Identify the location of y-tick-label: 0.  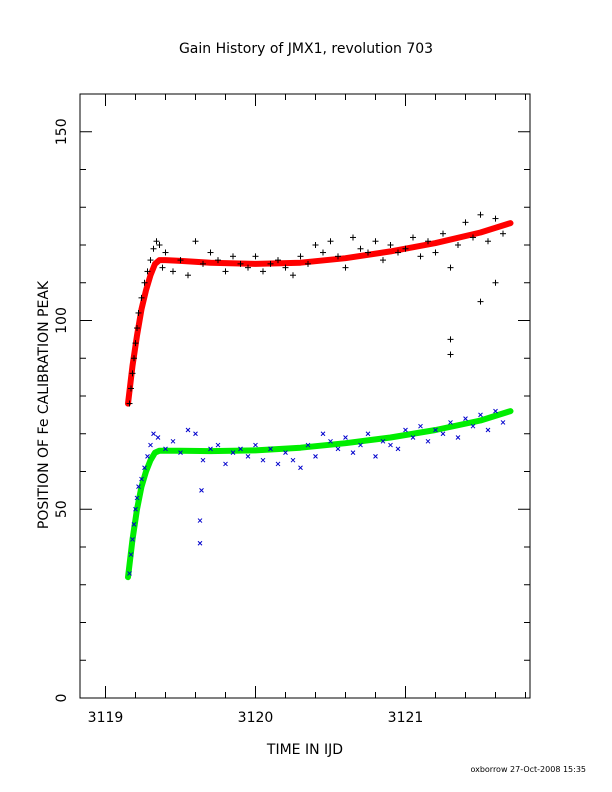
(62, 698).